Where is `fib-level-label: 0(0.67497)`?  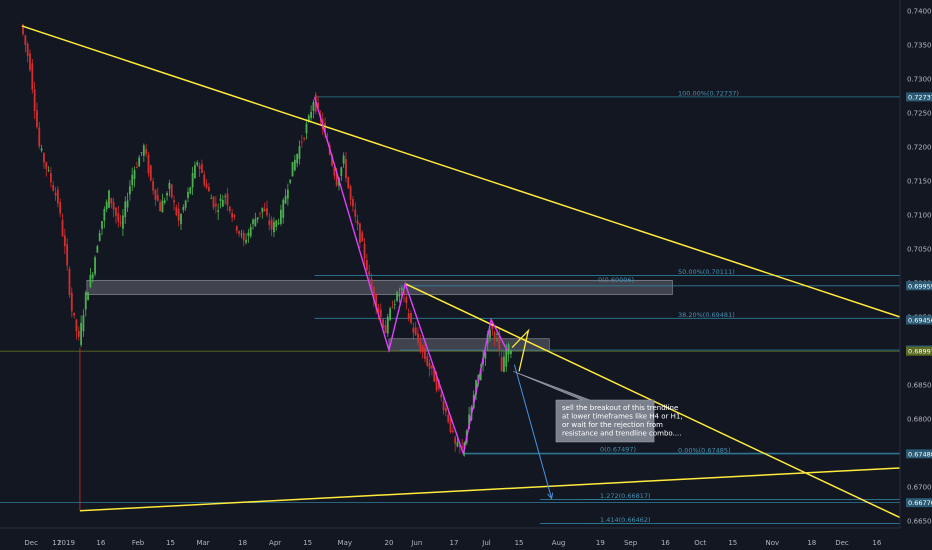
fib-level-label: 0(0.67497) is located at coordinates (618, 450).